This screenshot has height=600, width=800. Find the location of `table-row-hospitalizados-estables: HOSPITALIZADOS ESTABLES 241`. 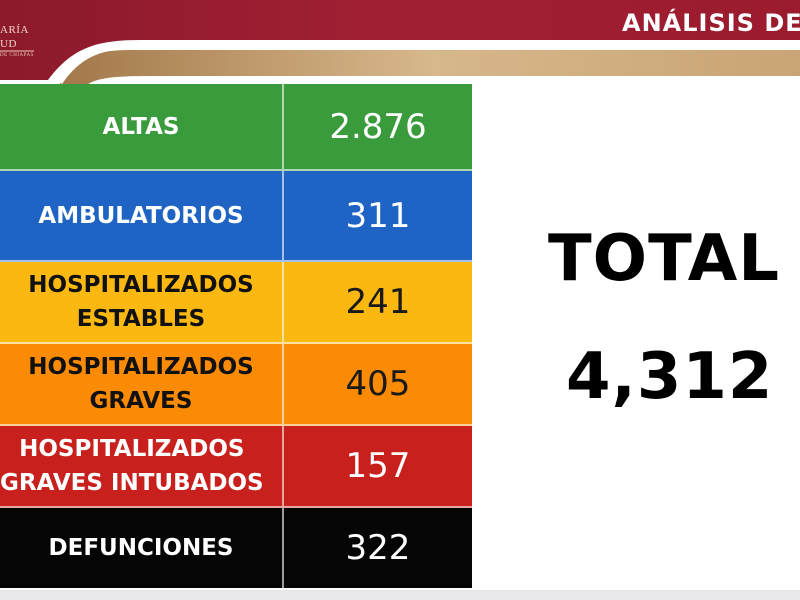

table-row-hospitalizados-estables: HOSPITALIZADOS ESTABLES 241 is located at coordinates (236, 303).